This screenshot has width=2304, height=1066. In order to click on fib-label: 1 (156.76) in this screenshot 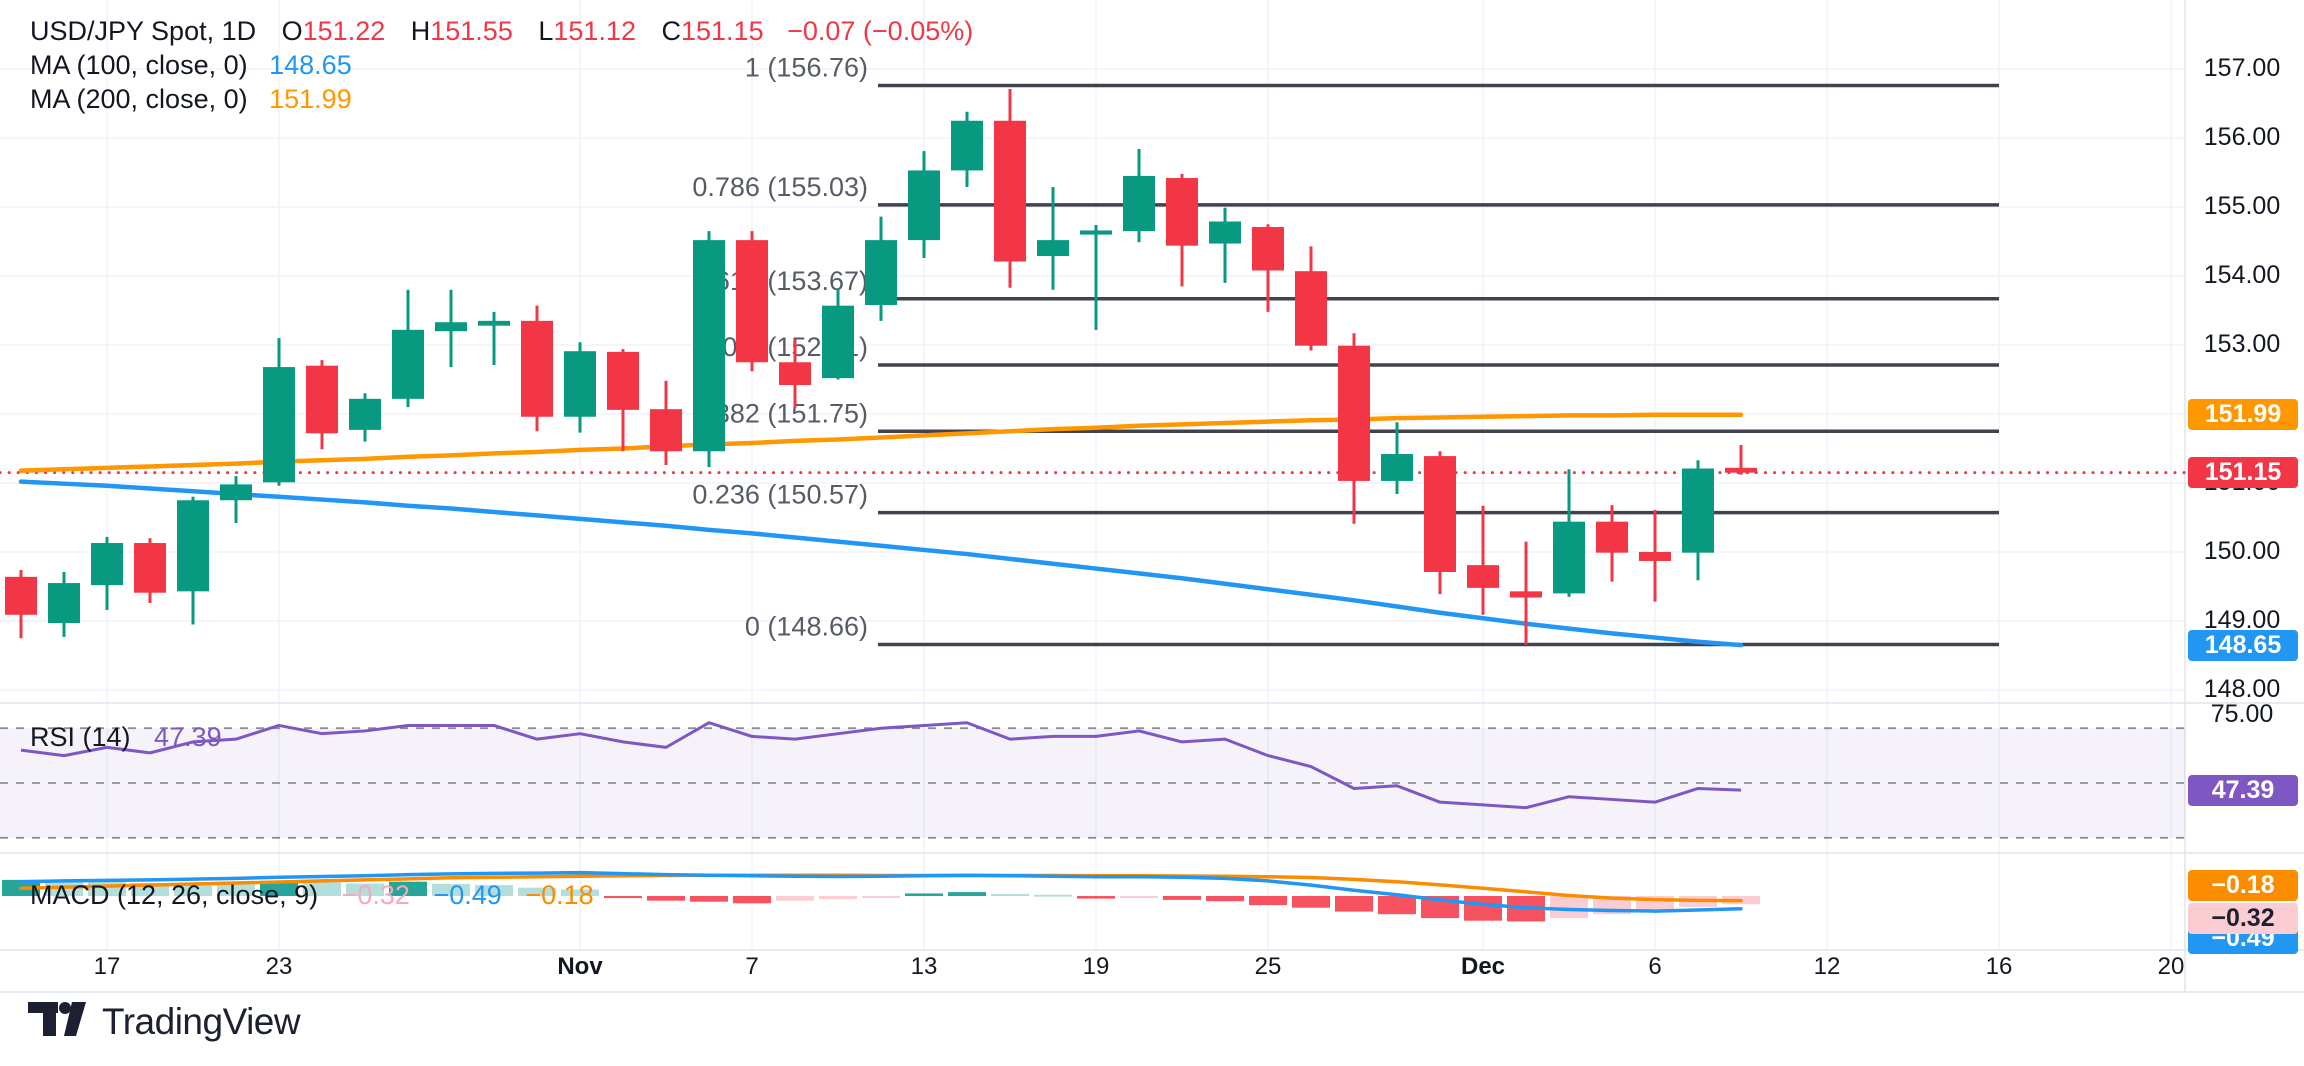, I will do `click(806, 68)`.